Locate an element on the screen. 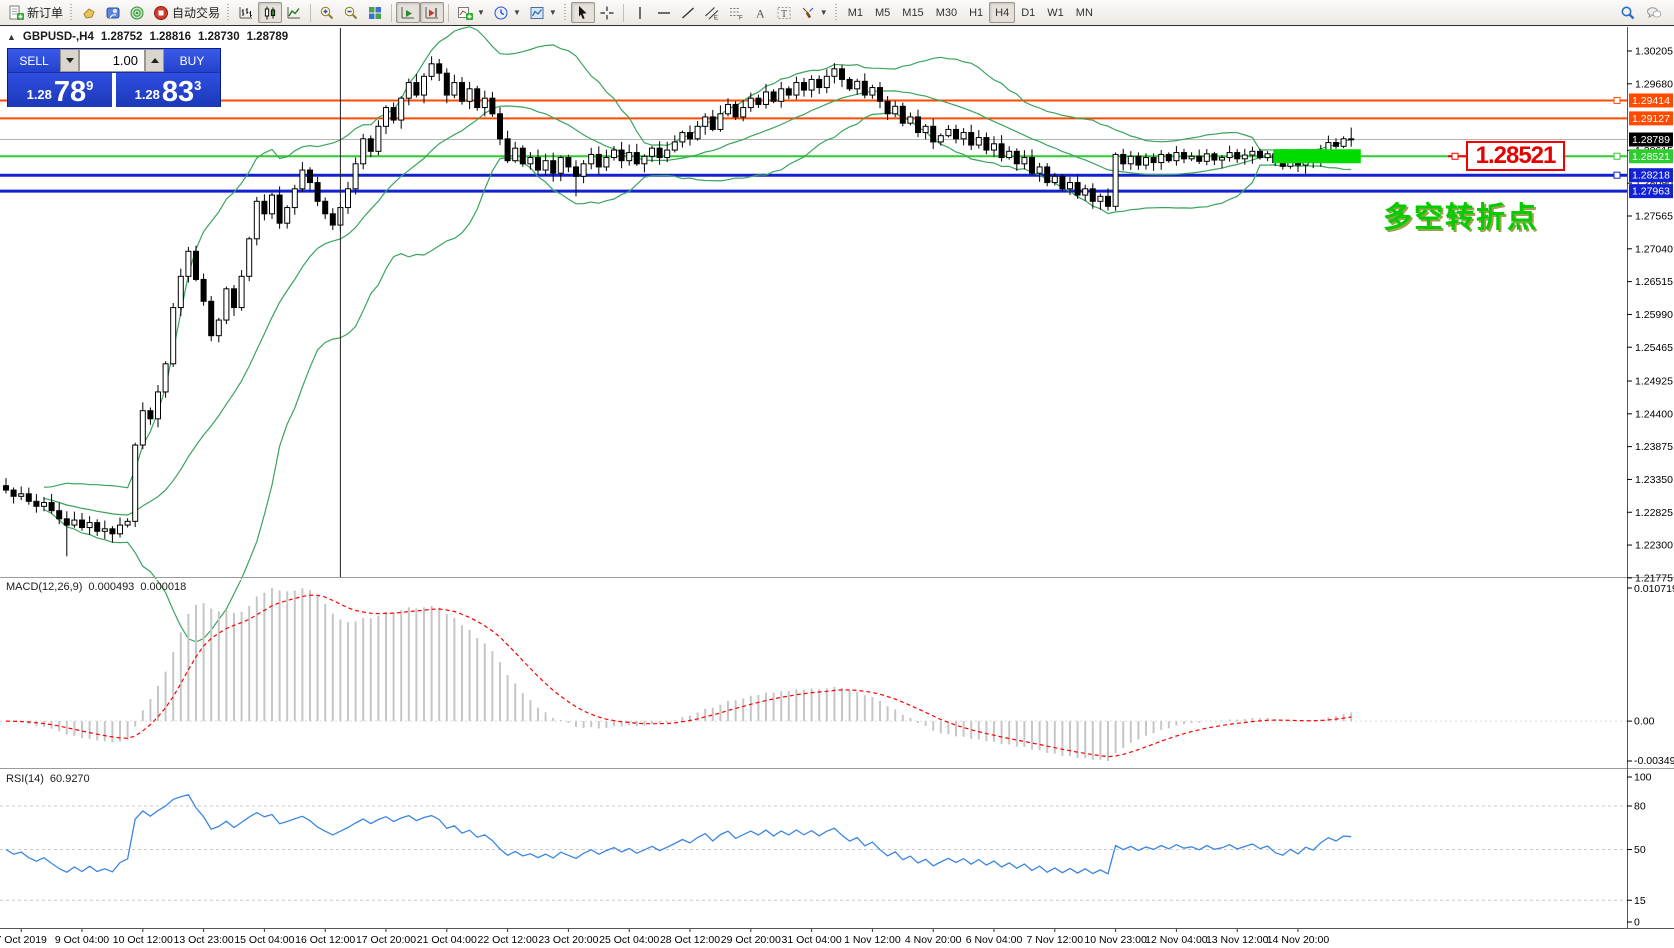 The width and height of the screenshot is (1674, 948). templates-icon is located at coordinates (537, 12).